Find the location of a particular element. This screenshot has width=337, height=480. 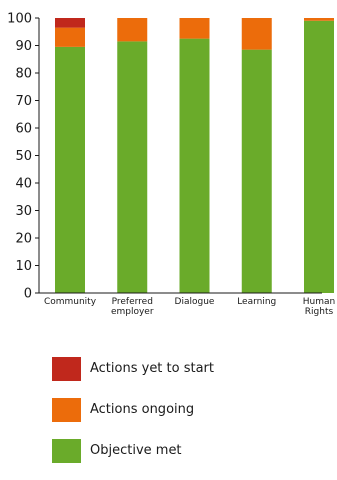

y-tick-label: 100 is located at coordinates (19, 19).